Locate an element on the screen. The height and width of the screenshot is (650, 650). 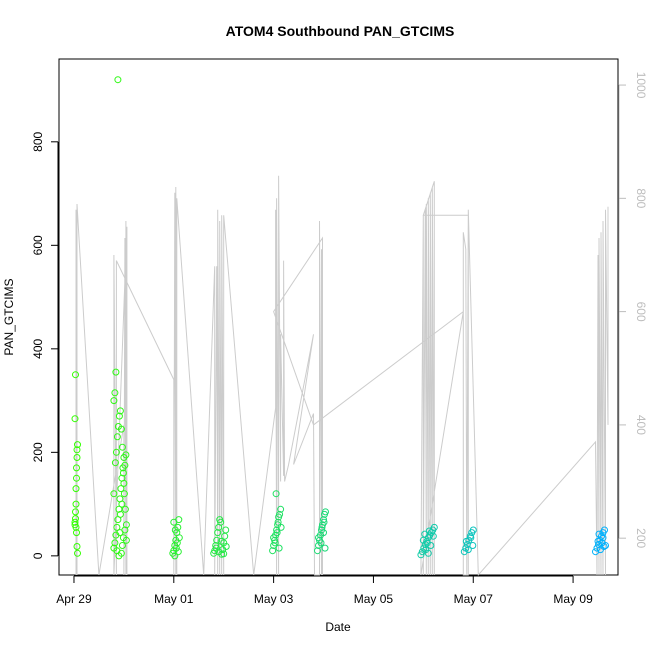
x-tick-label: May 01 is located at coordinates (174, 599).